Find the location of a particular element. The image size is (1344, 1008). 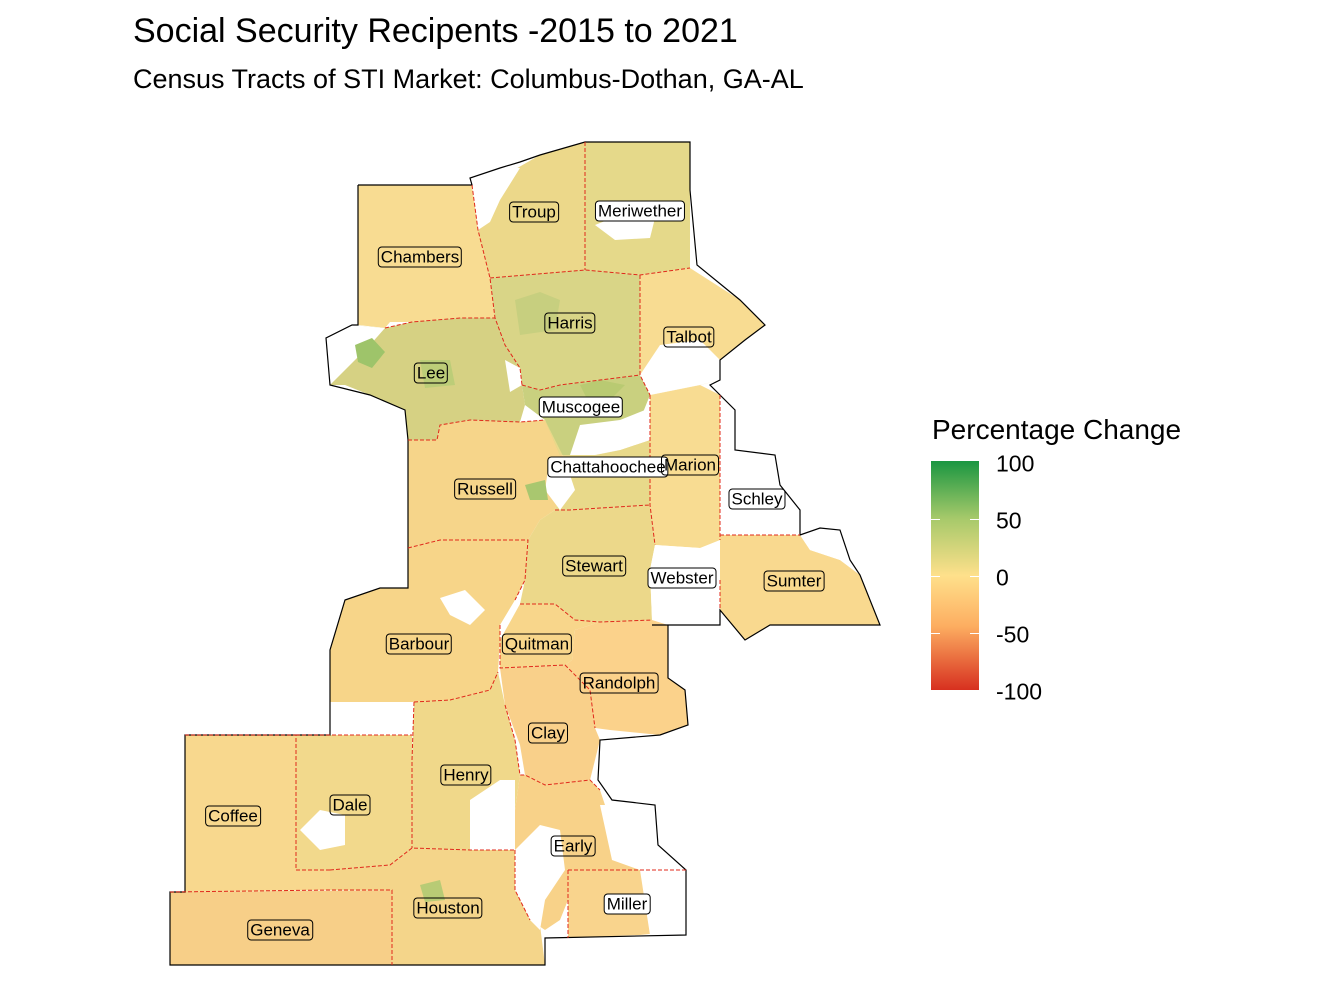

county-label-russell: Russell is located at coordinates (485, 489).